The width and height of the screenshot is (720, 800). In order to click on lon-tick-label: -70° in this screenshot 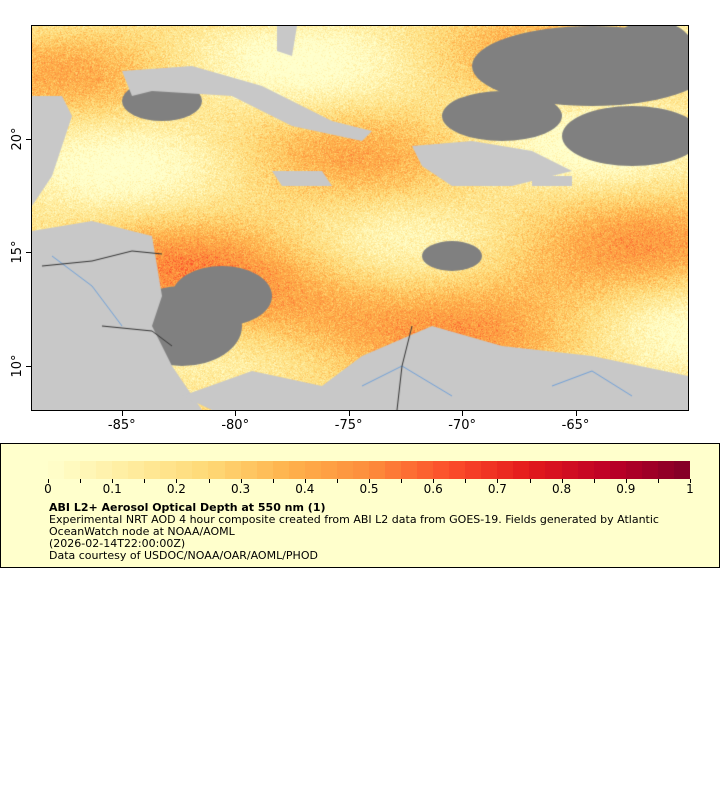, I will do `click(462, 425)`.